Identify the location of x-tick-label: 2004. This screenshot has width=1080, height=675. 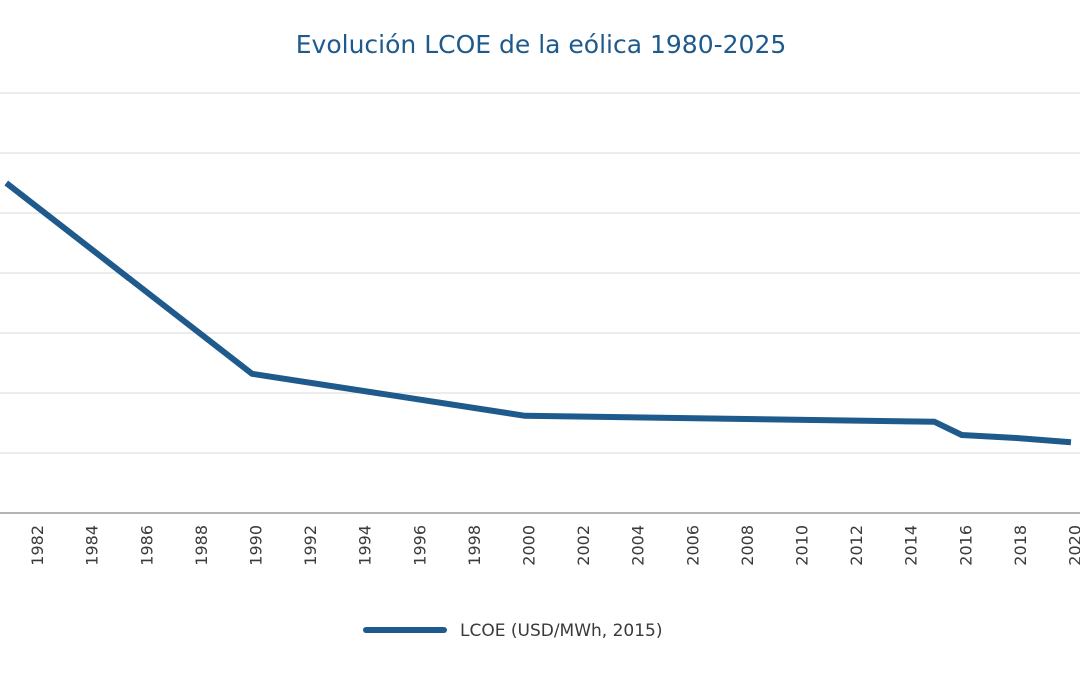
(638, 545).